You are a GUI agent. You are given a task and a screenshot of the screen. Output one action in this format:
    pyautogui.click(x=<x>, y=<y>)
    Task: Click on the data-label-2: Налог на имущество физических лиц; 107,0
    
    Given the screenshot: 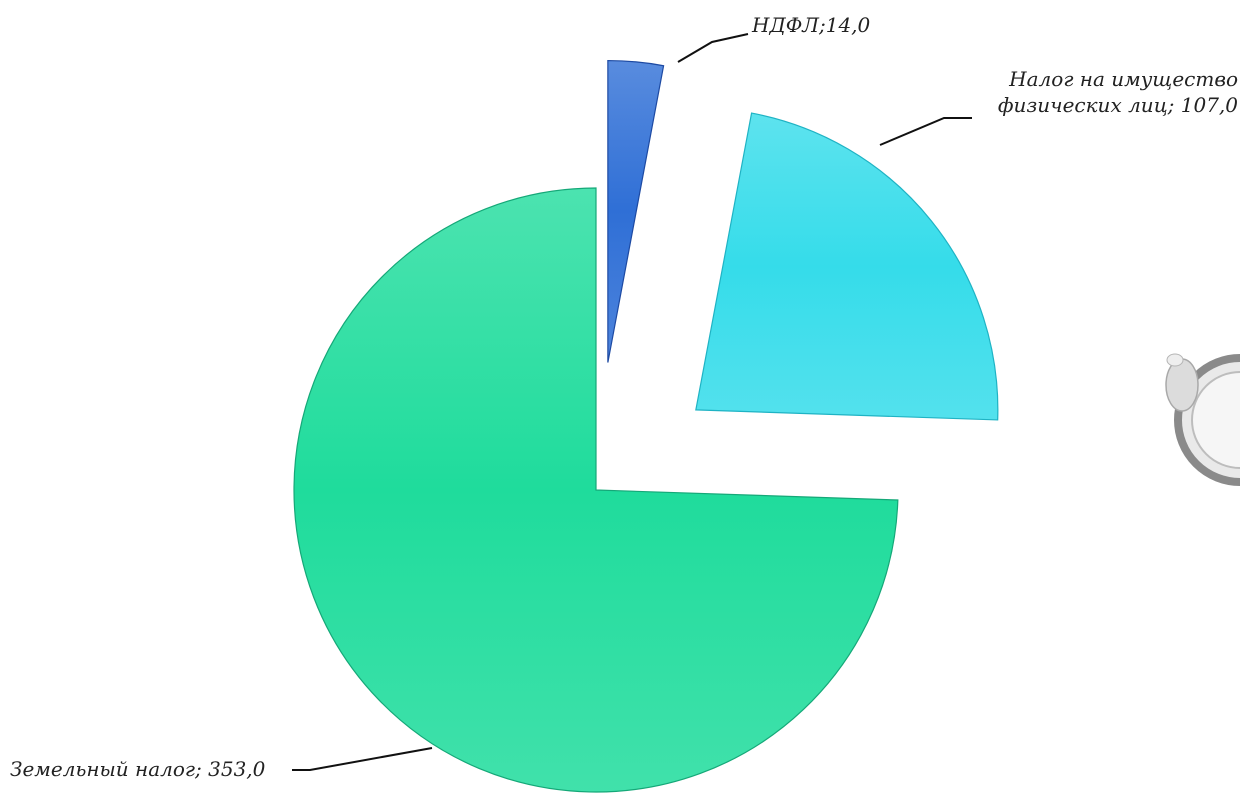 What is the action you would take?
    pyautogui.click(x=1118, y=92)
    